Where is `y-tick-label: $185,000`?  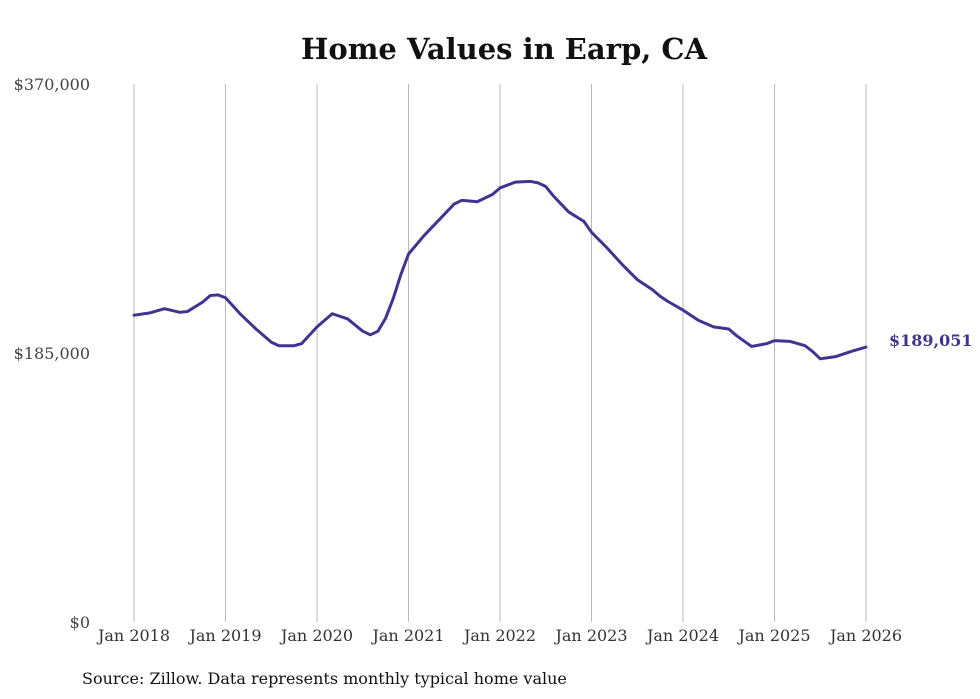 y-tick-label: $185,000 is located at coordinates (52, 353).